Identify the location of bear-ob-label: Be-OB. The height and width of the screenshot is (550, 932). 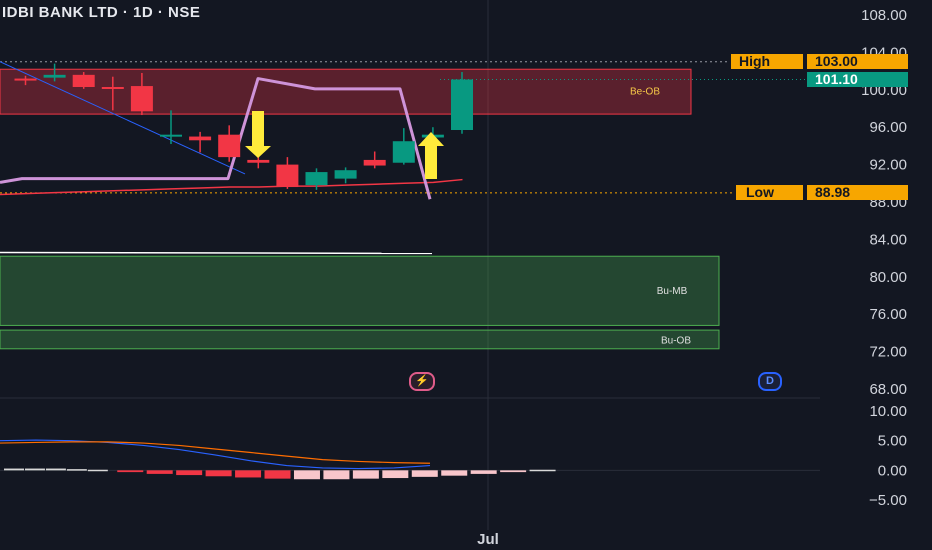
(645, 92).